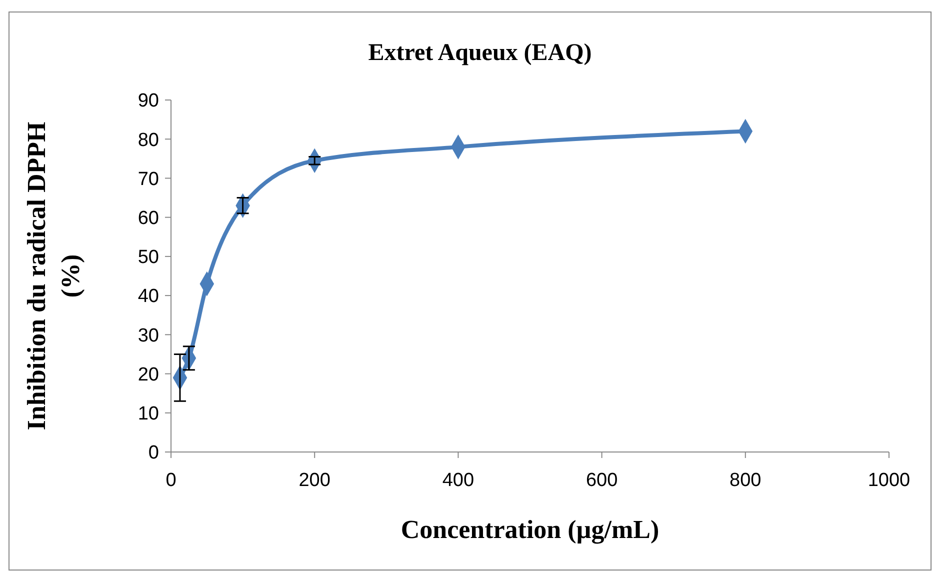 Image resolution: width=932 pixels, height=571 pixels. I want to click on y-tick-label: 60, so click(148, 218).